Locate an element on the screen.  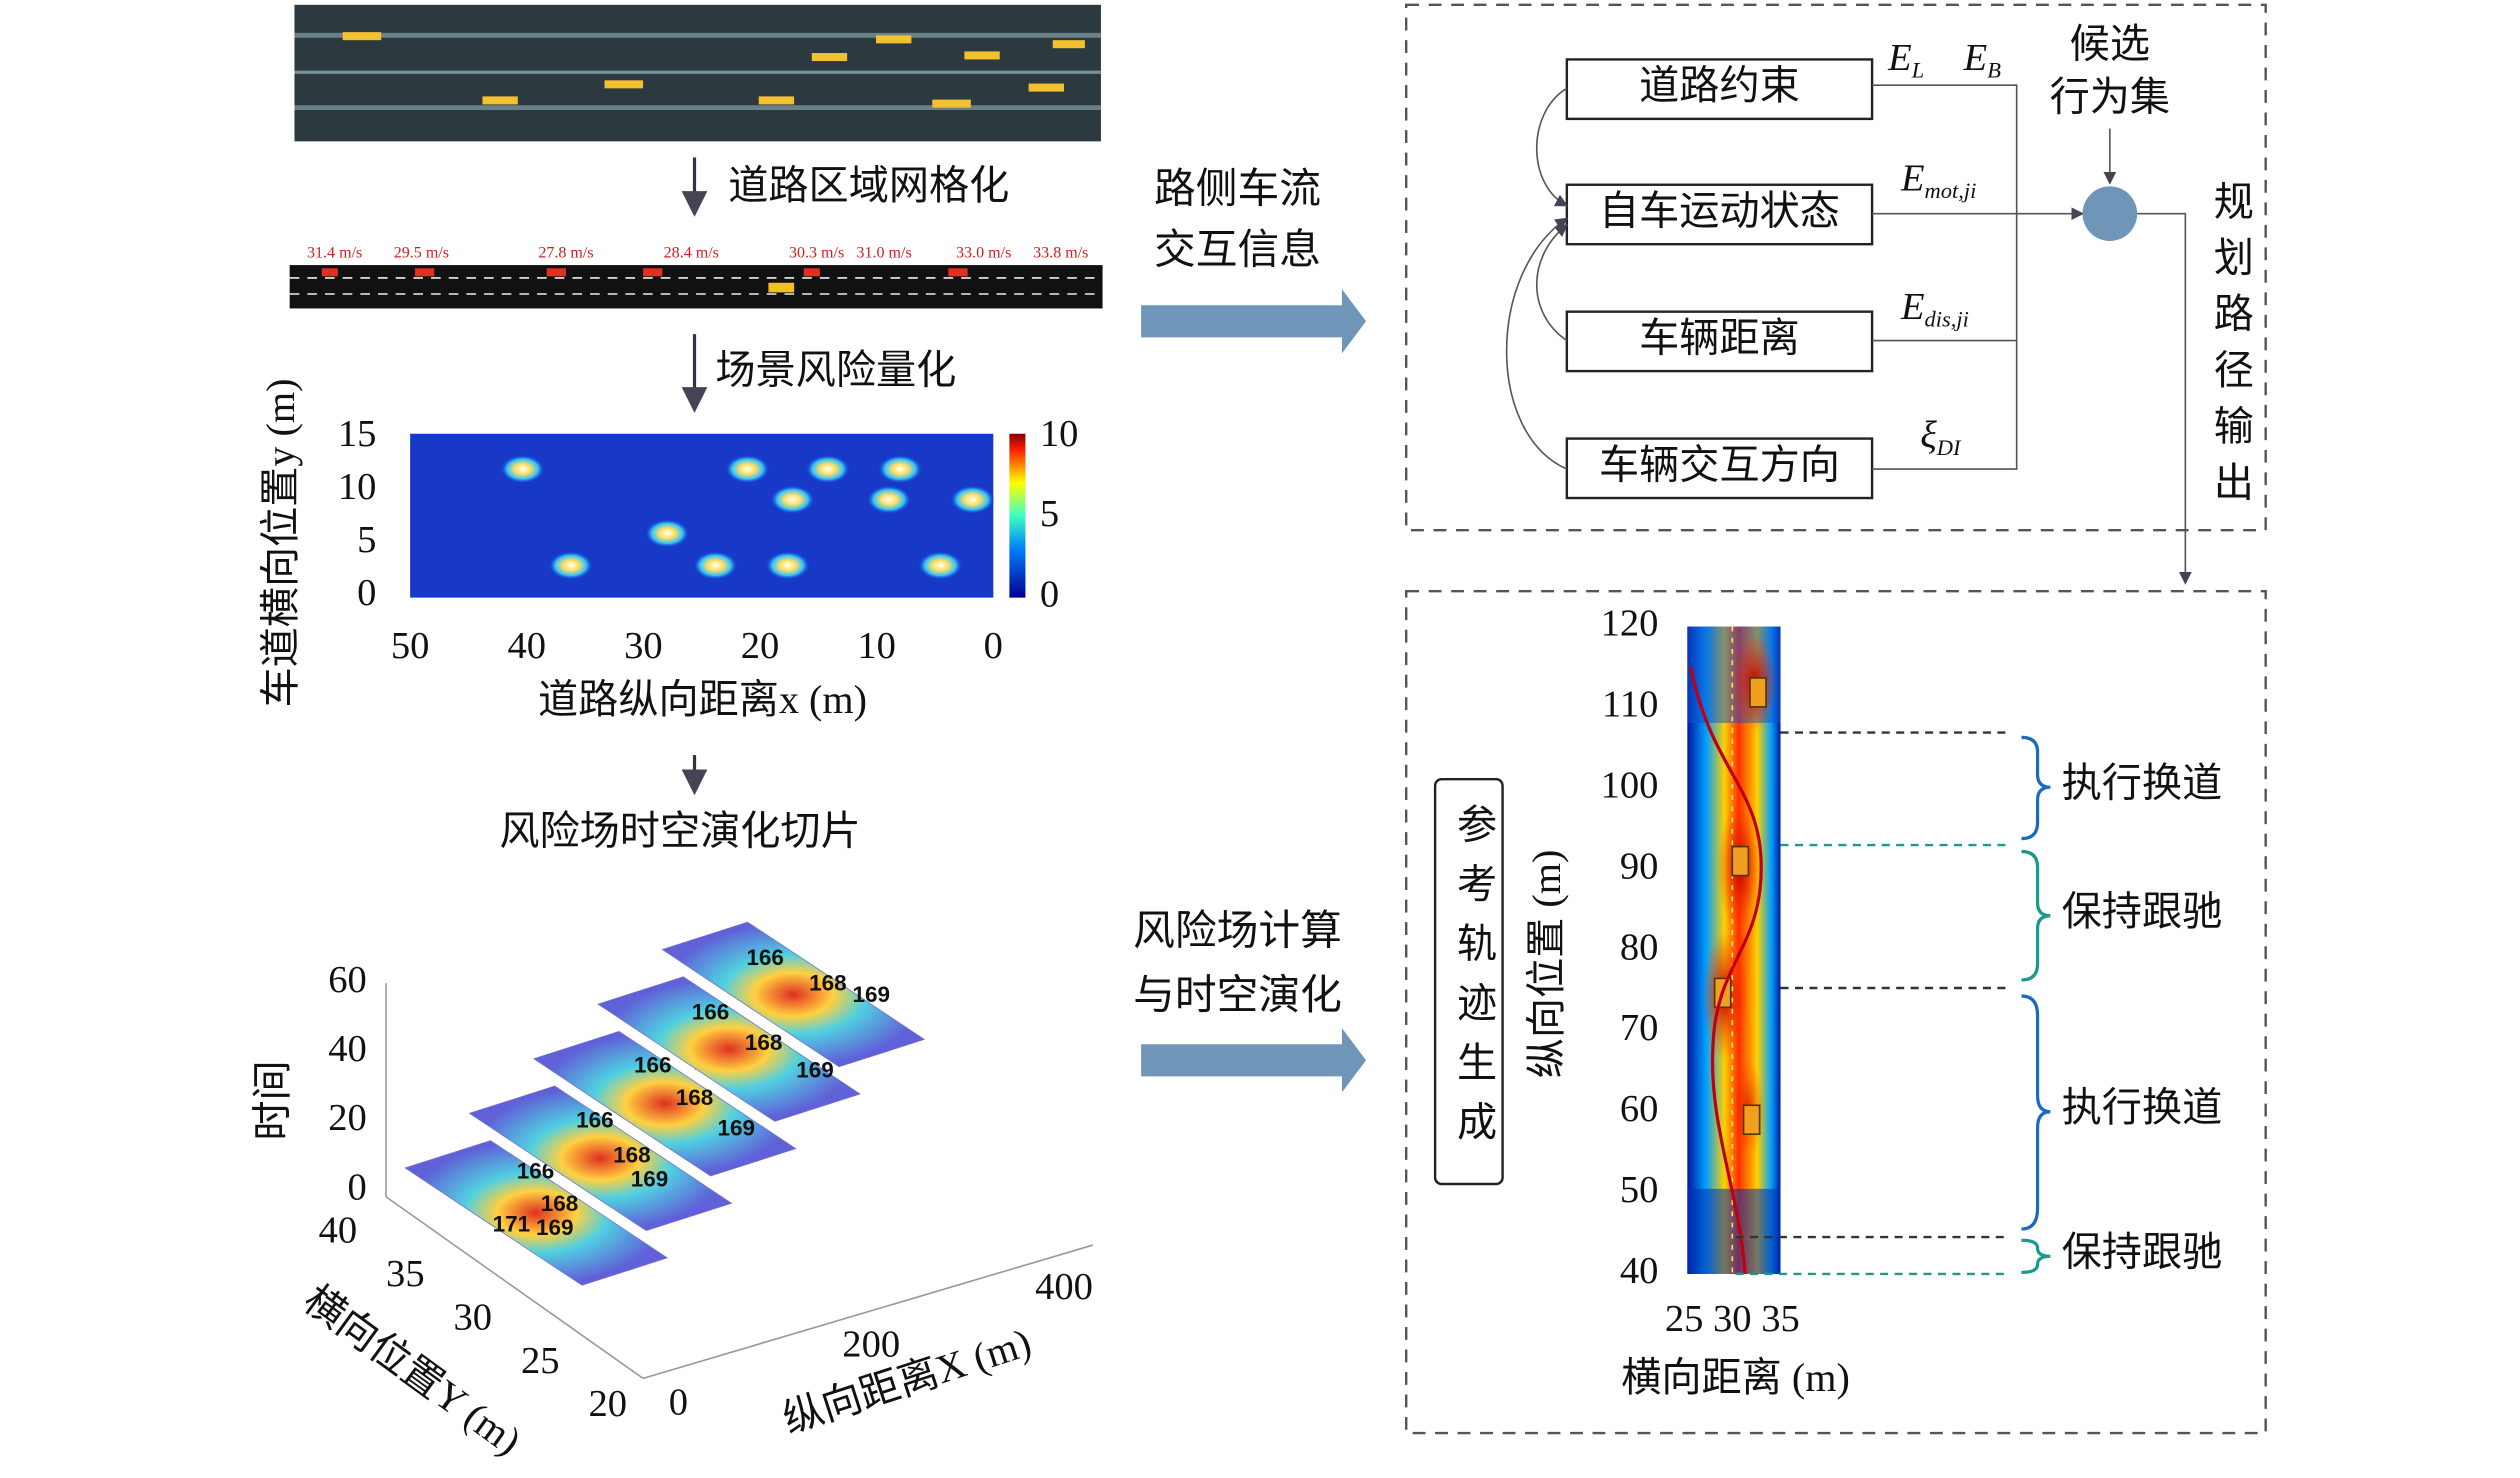
y-axis-label: 横向位置Y (m) is located at coordinates (413, 1370).